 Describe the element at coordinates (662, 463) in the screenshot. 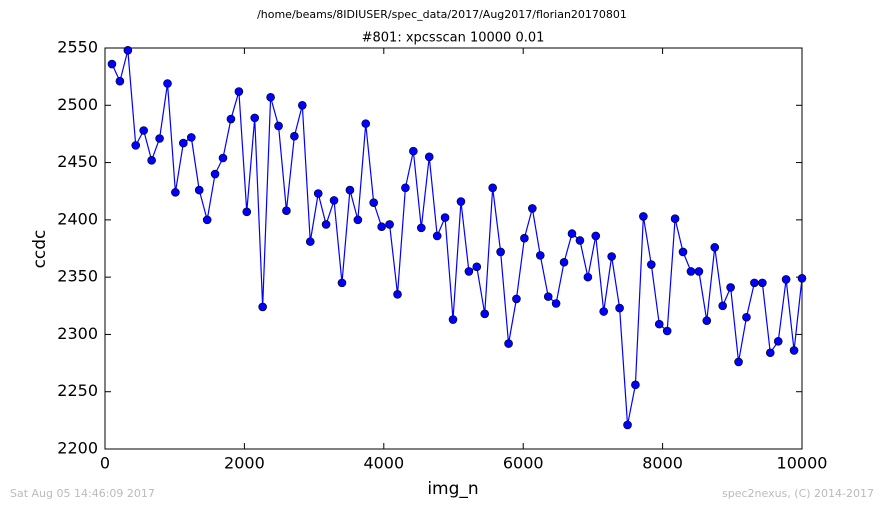

I see `x-tick-label: 8000` at that location.